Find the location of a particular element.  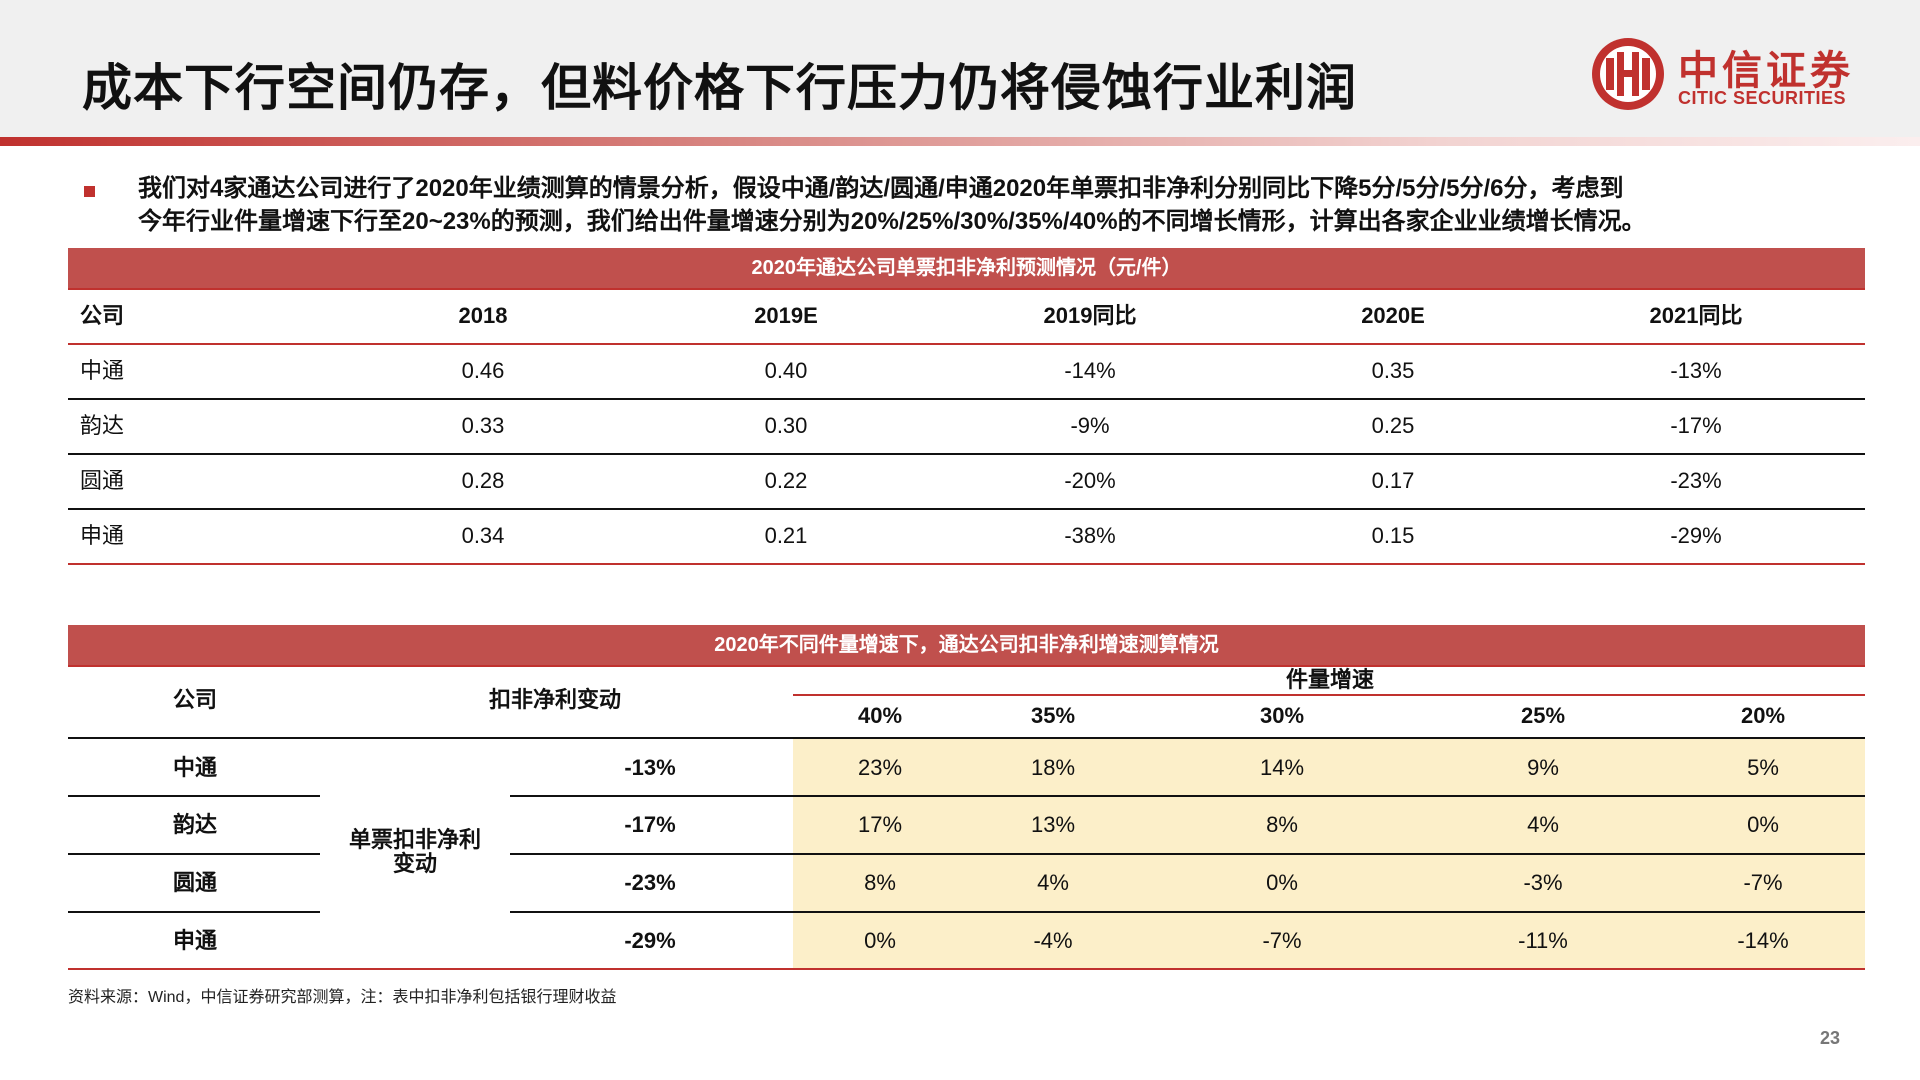

change-cell: -17% is located at coordinates (650, 824).